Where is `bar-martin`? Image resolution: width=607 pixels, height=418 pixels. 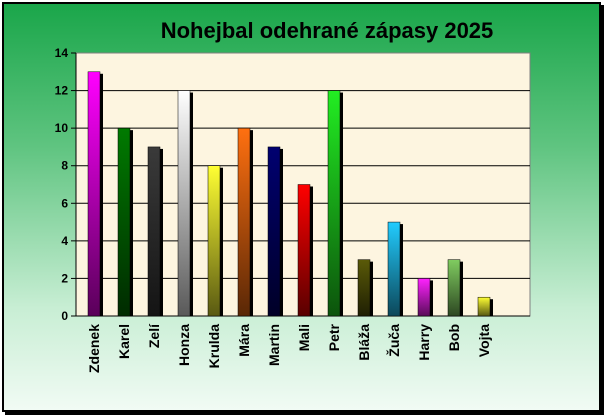 bar-martin is located at coordinates (274, 231).